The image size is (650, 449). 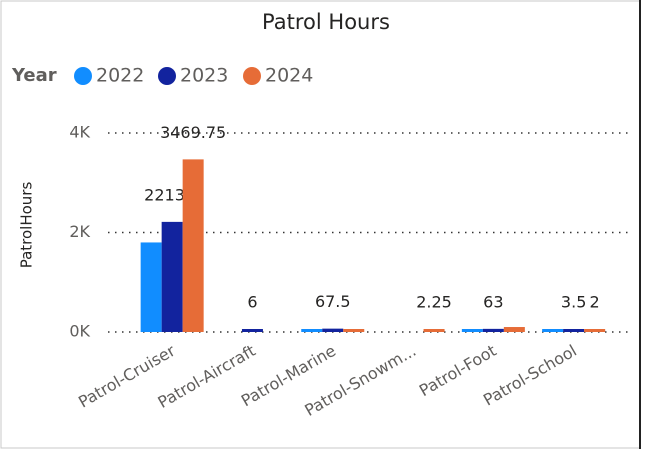 I want to click on y-tick-label: 4K, so click(x=79, y=132).